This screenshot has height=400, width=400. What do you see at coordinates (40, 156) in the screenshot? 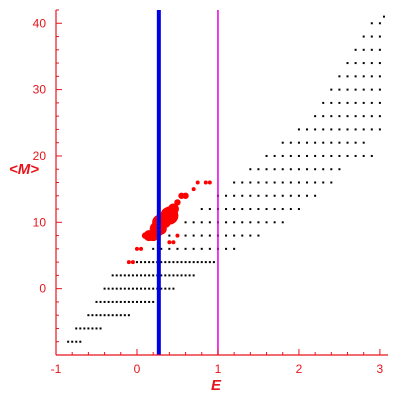
I see `y-tick-label: 20` at bounding box center [40, 156].